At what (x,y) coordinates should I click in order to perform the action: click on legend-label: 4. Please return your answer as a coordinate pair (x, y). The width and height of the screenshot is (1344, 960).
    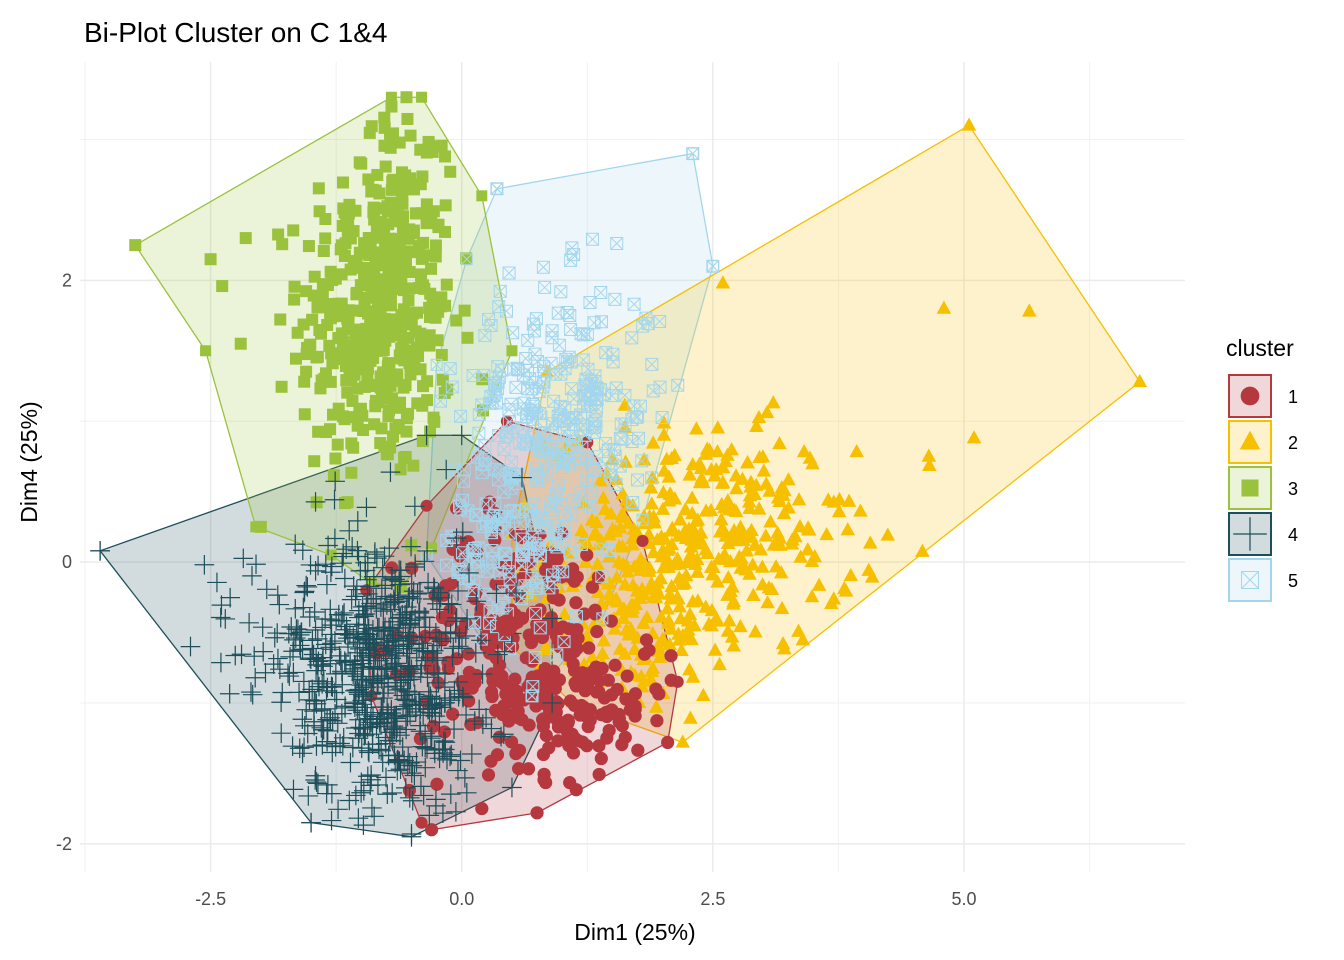
    Looking at the image, I should click on (1293, 535).